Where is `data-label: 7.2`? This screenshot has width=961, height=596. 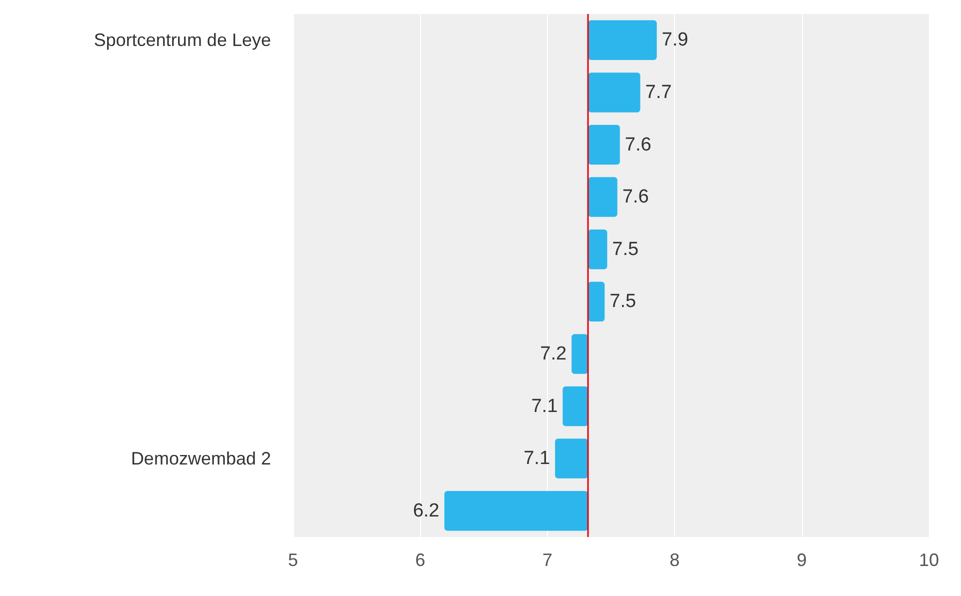
data-label: 7.2 is located at coordinates (553, 353).